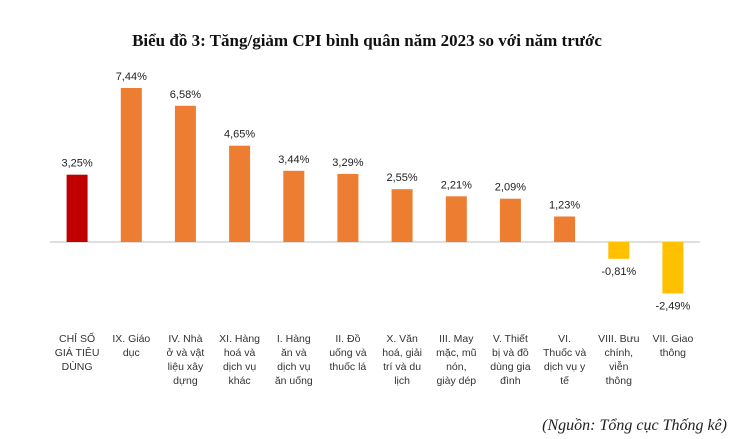 The width and height of the screenshot is (735, 439). Describe the element at coordinates (510, 360) in the screenshot. I see `category-label: V. Thiết bị và đồ dùng gia đình` at that location.